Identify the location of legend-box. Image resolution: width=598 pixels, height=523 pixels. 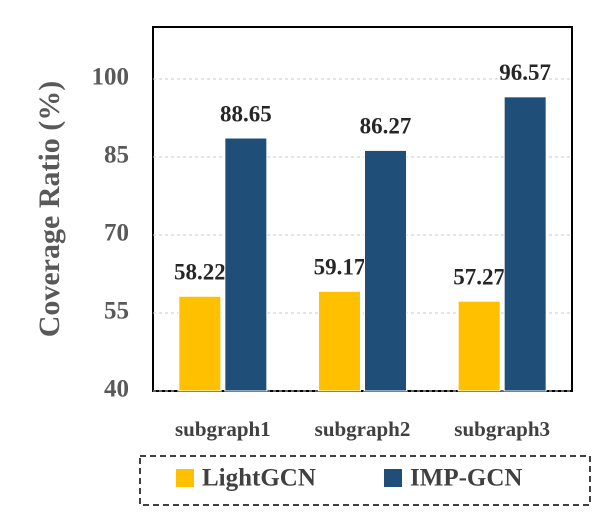
(365, 480).